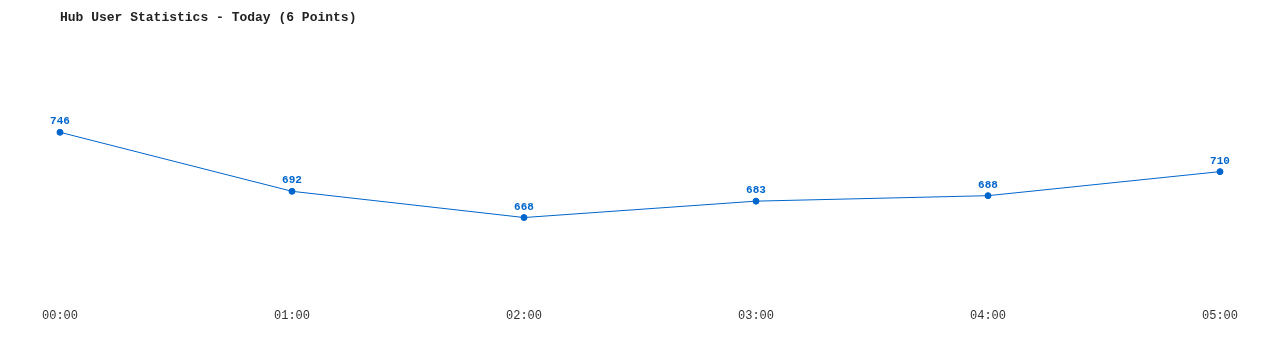  Describe the element at coordinates (988, 315) in the screenshot. I see `x-tick-label: 04:00` at that location.